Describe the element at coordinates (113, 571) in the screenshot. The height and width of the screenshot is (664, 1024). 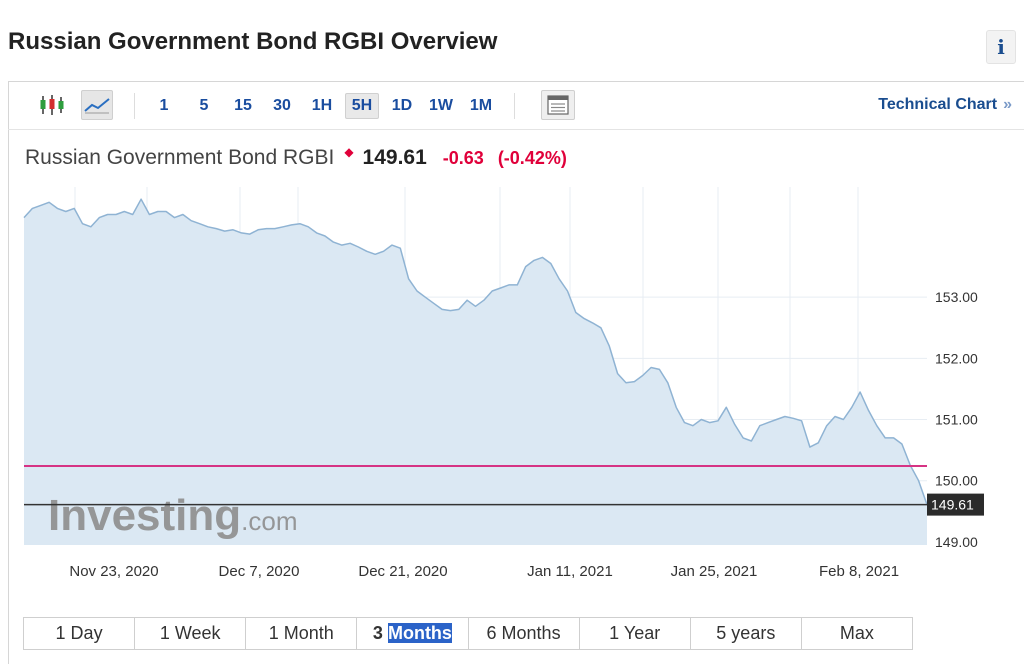
I see `x-tick-label: Nov 23, 2020` at that location.